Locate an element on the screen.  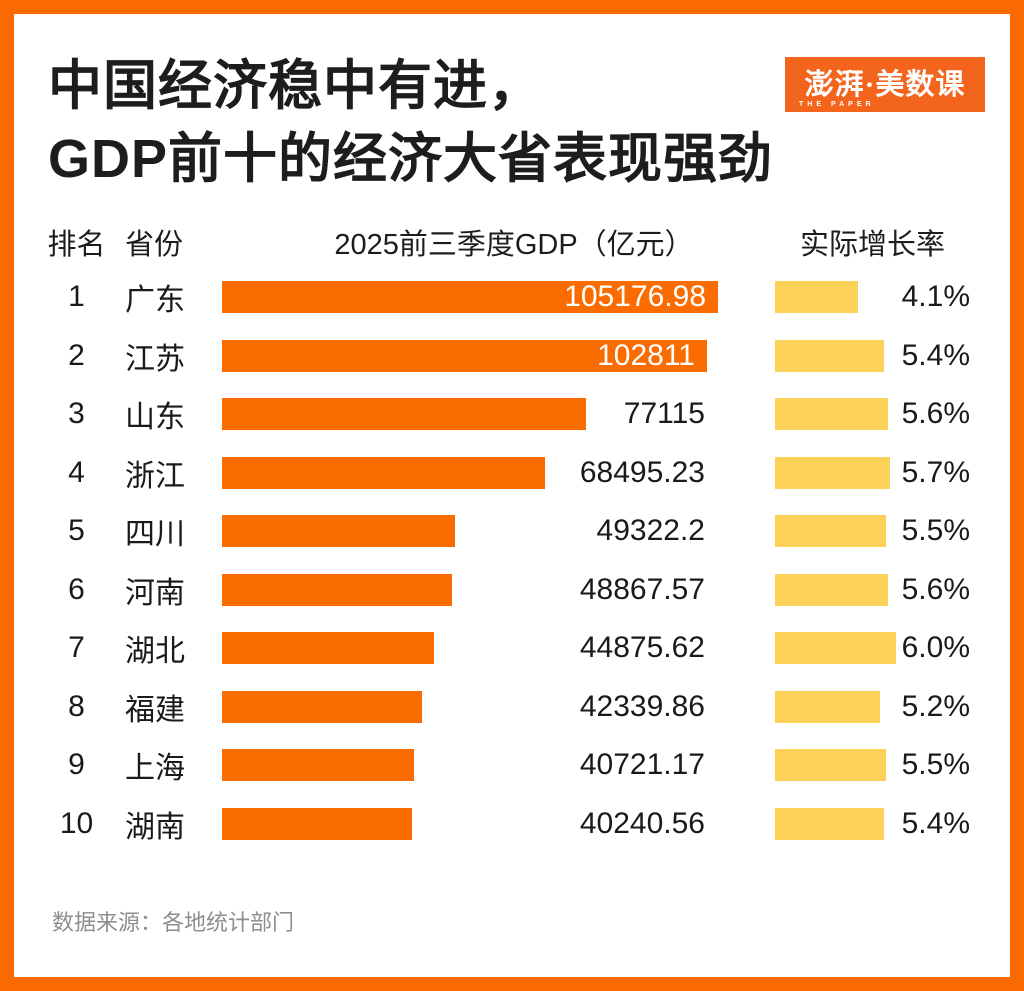
rank-value: 7 is located at coordinates (76, 648).